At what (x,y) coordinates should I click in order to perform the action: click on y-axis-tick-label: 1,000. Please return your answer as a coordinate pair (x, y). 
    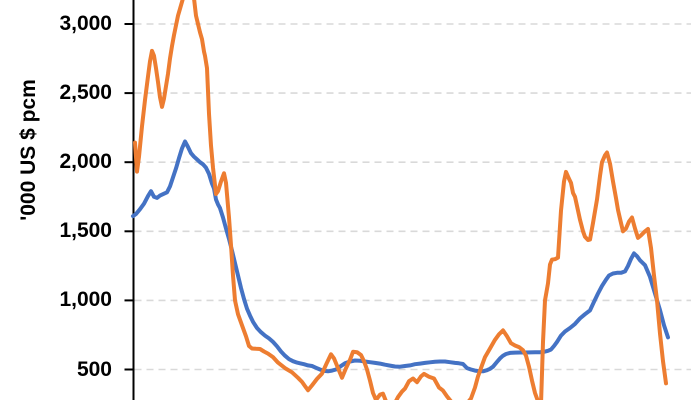
    Looking at the image, I should click on (85, 300).